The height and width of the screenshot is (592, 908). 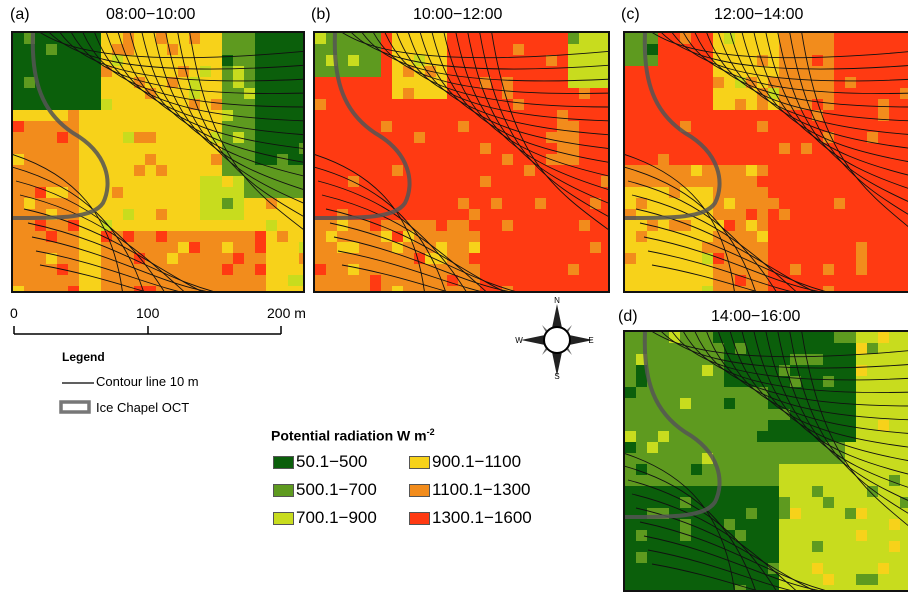 What do you see at coordinates (353, 435) in the screenshot?
I see `radiation-legend-title: Potential radiation W m-2` at bounding box center [353, 435].